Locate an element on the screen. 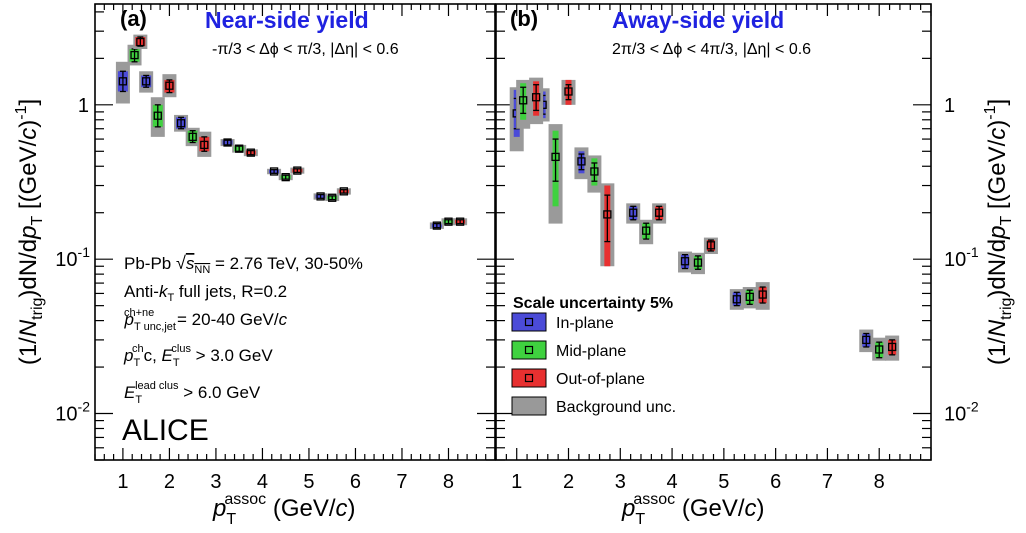 The image size is (1026, 533). panel-a-label: (a) is located at coordinates (133, 18).